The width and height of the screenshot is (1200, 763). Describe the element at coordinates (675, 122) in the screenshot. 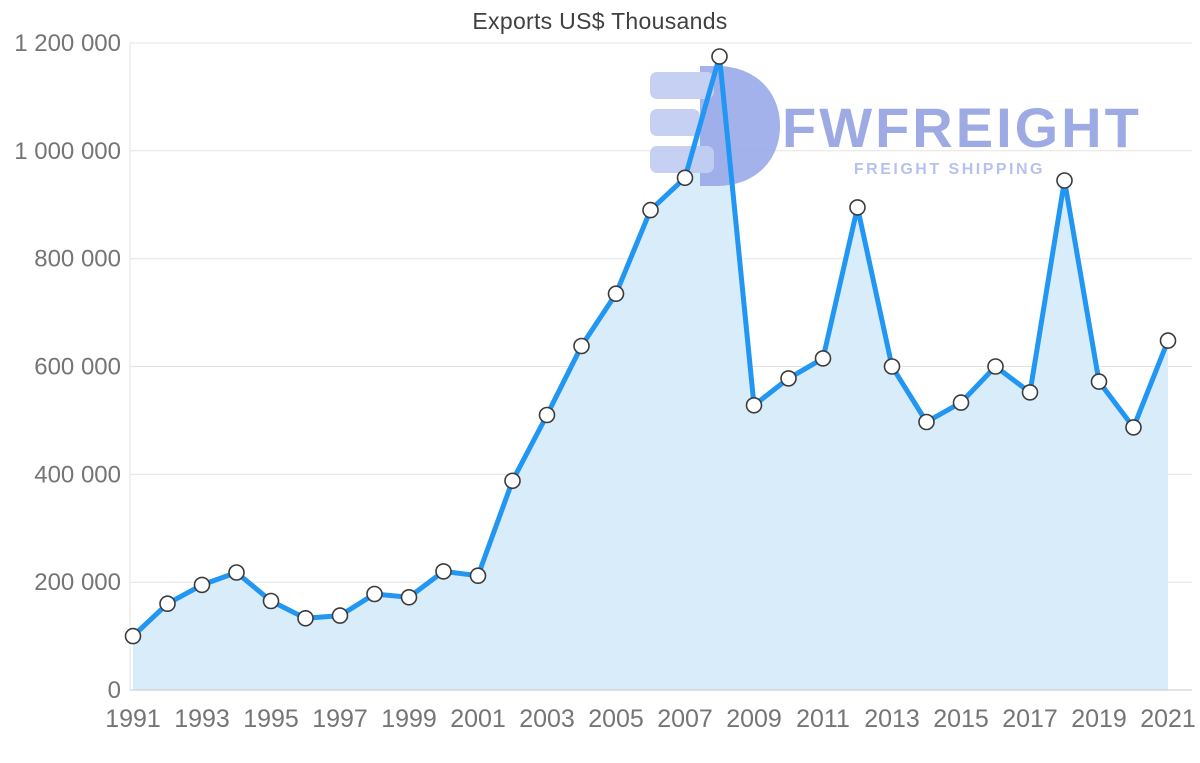

I see `logo-bar-middle` at that location.